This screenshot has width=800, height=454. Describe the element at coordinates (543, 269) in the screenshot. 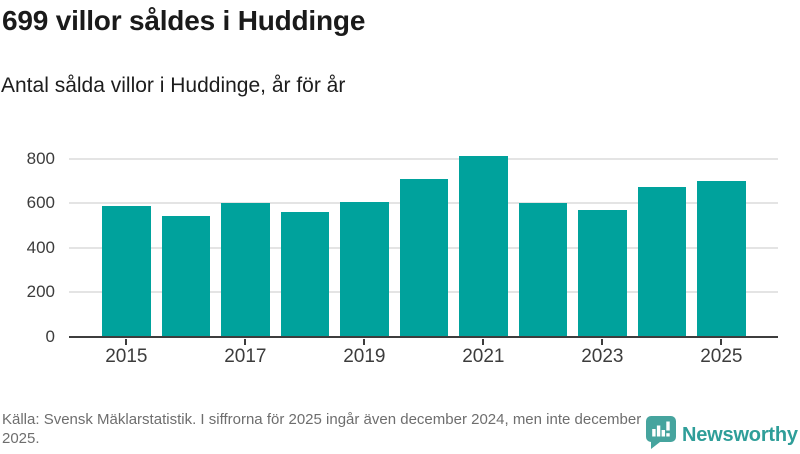

I see `bar-2022` at that location.